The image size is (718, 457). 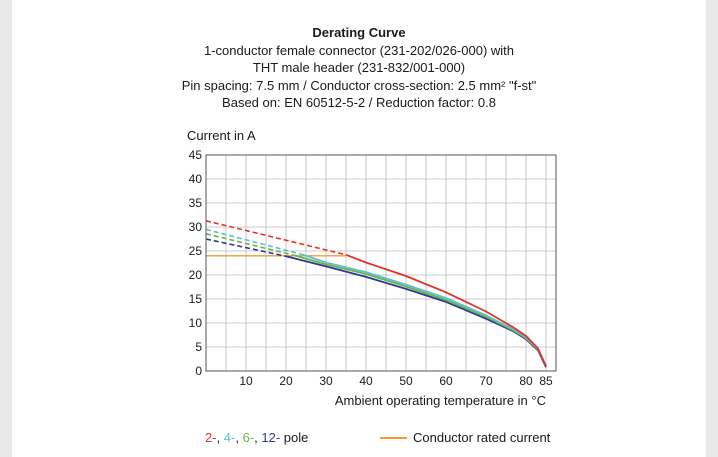 I want to click on y-tick-label: 0, so click(x=198, y=371).